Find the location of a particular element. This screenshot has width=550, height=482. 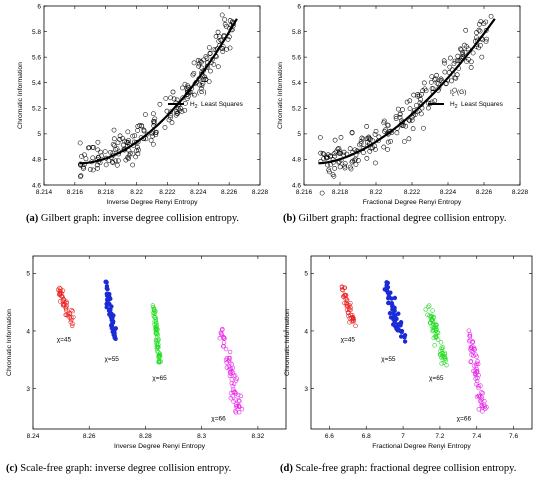

x-tick-label: 8.222 is located at coordinates (412, 192).